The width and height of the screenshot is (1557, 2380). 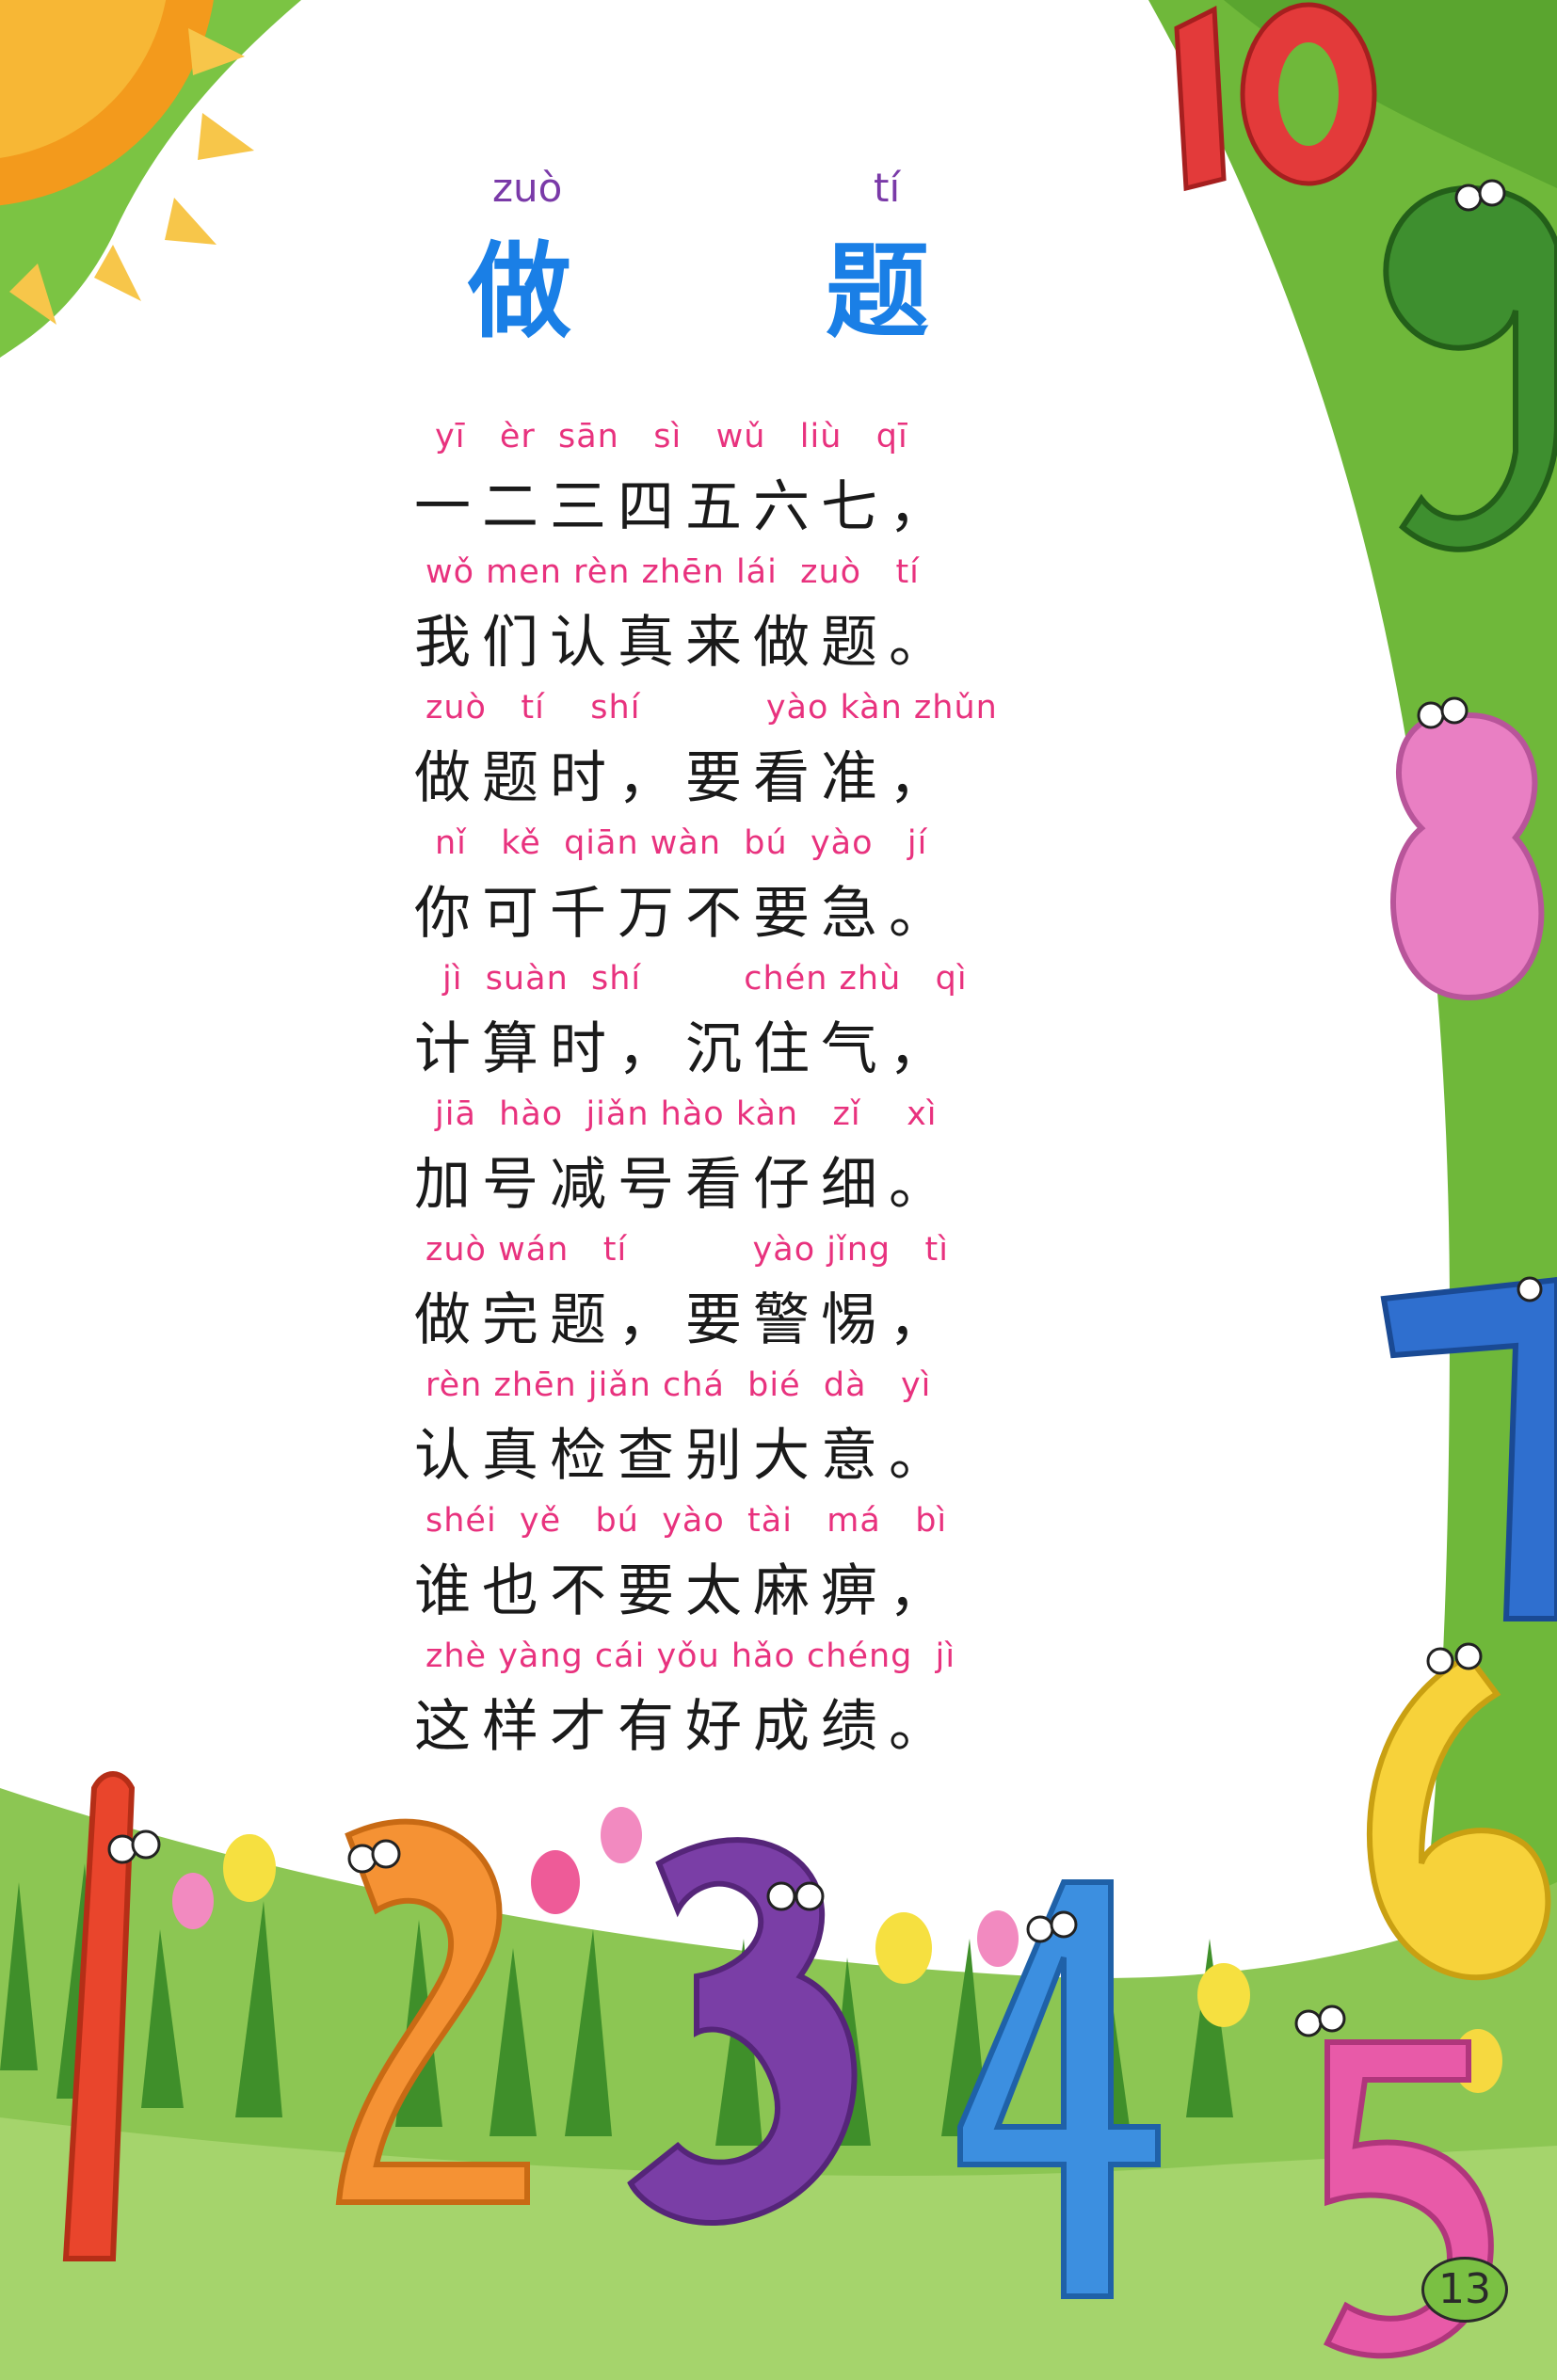 I want to click on title-char-zuo: 做, so click(x=520, y=292).